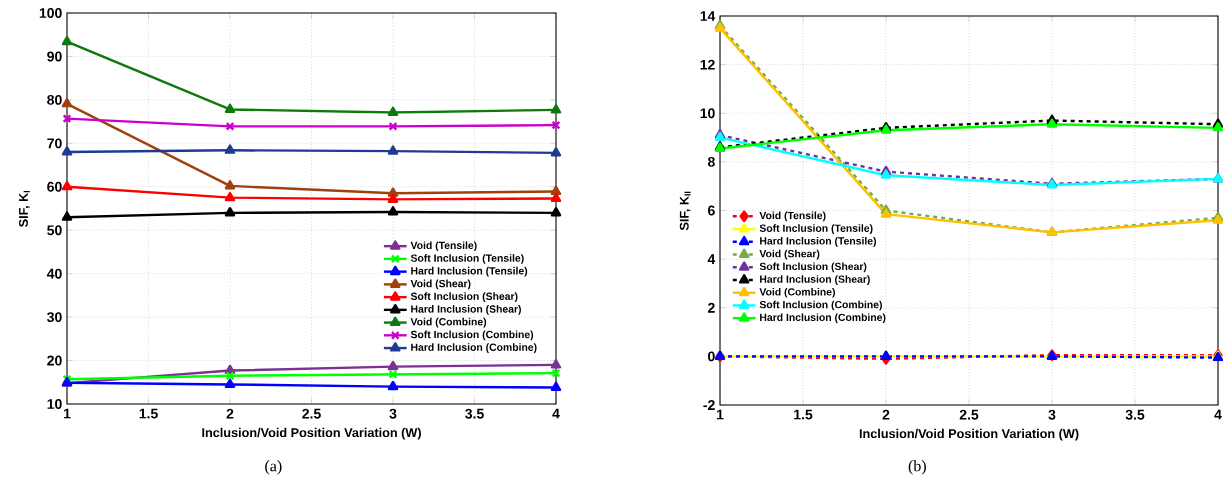  Describe the element at coordinates (24, 208) in the screenshot. I see `y-axis-title: SIF, K$_{I}$` at that location.